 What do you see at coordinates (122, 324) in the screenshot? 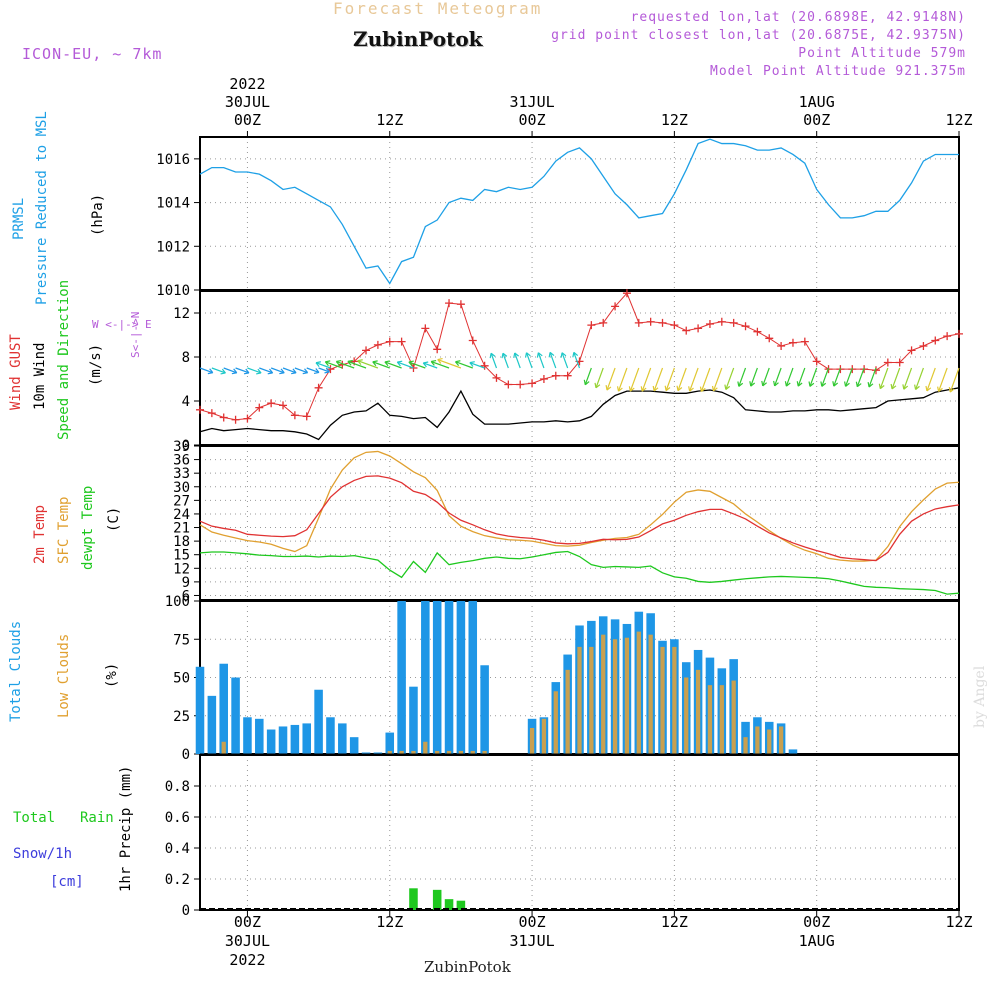
I see `compass-we-icon: W <-|-> E` at bounding box center [122, 324].